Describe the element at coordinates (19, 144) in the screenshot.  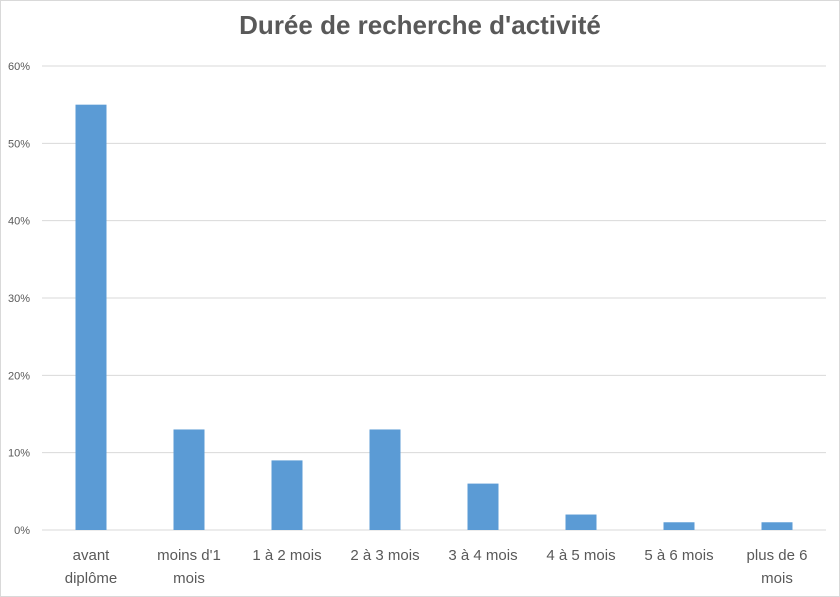
I see `y-tick-label: 50%` at that location.